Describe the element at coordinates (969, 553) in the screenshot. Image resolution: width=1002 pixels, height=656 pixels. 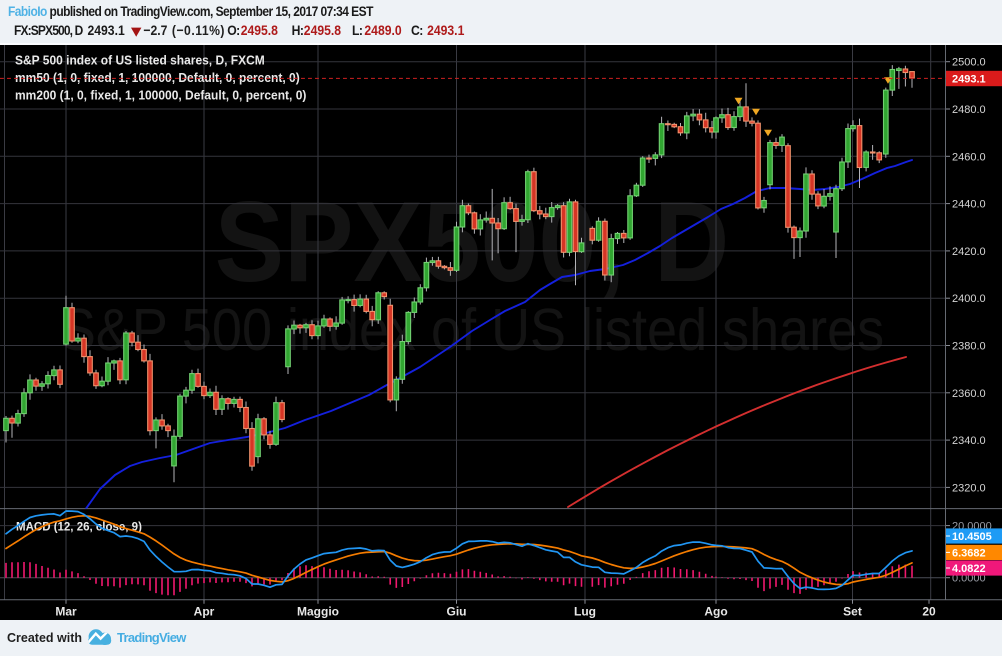
I see `svg-text: 6.3682` at that location.